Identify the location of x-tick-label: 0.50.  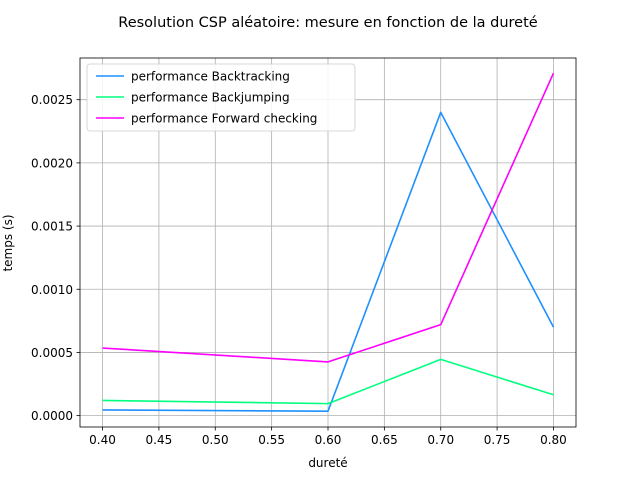
(215, 440).